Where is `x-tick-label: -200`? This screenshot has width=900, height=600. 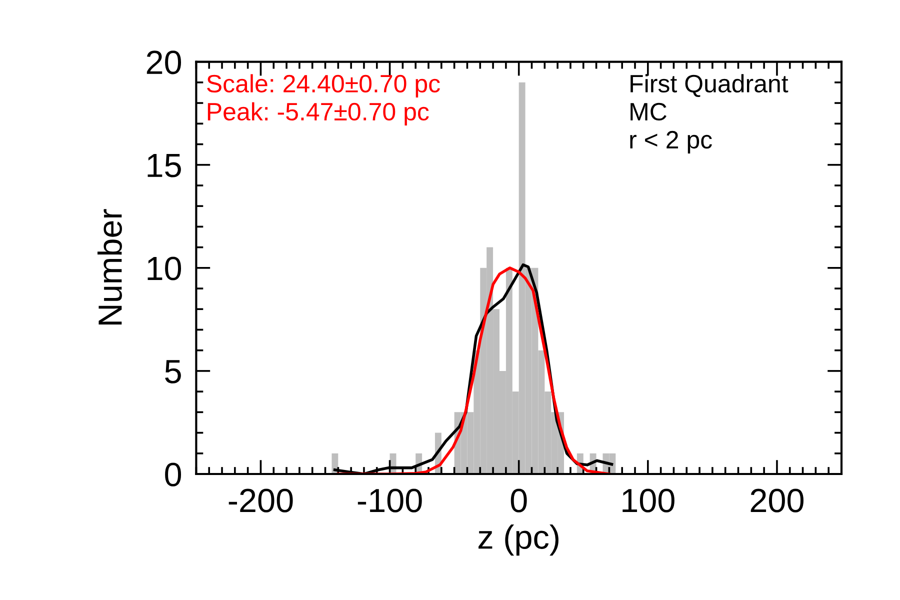 x-tick-label: -200 is located at coordinates (260, 500).